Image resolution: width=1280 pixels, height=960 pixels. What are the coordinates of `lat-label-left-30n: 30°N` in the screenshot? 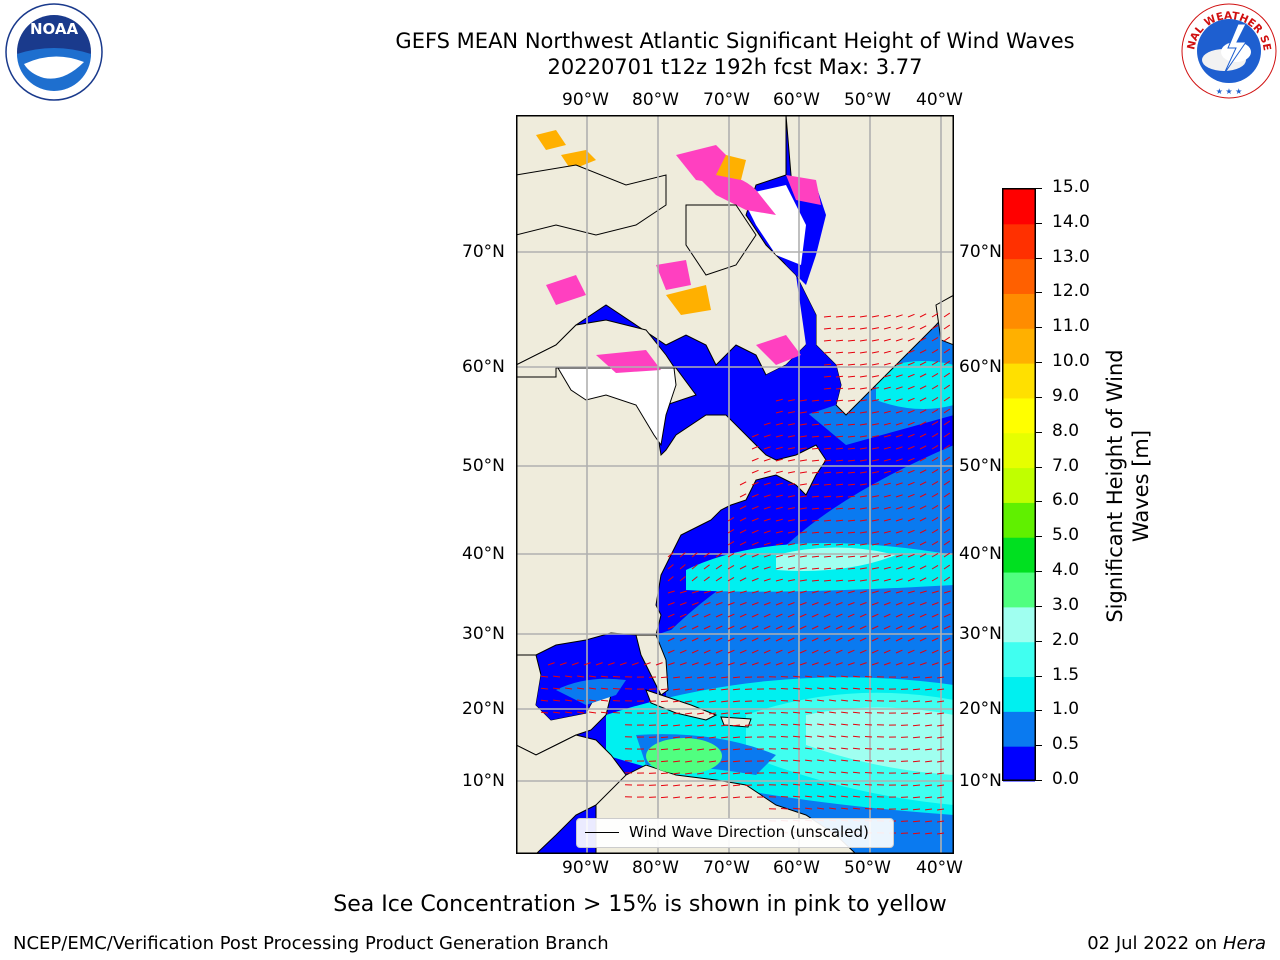 It's located at (483, 634).